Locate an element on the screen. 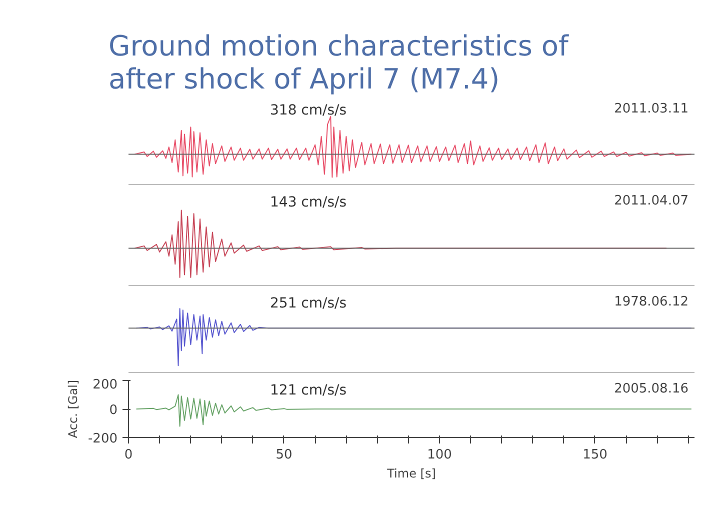 Image resolution: width=706 pixels, height=520 pixels. y-tick-label: 0 is located at coordinates (113, 410).